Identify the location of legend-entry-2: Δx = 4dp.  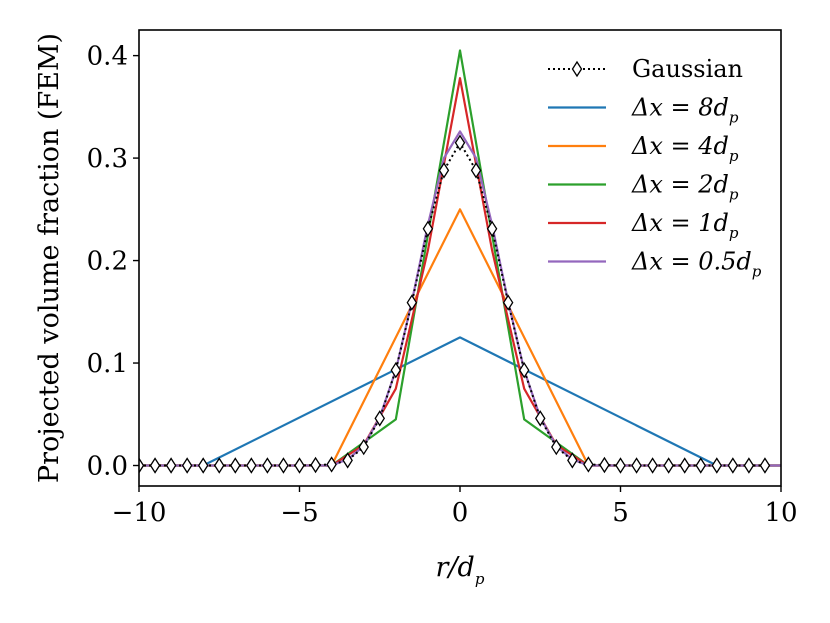
(643, 148).